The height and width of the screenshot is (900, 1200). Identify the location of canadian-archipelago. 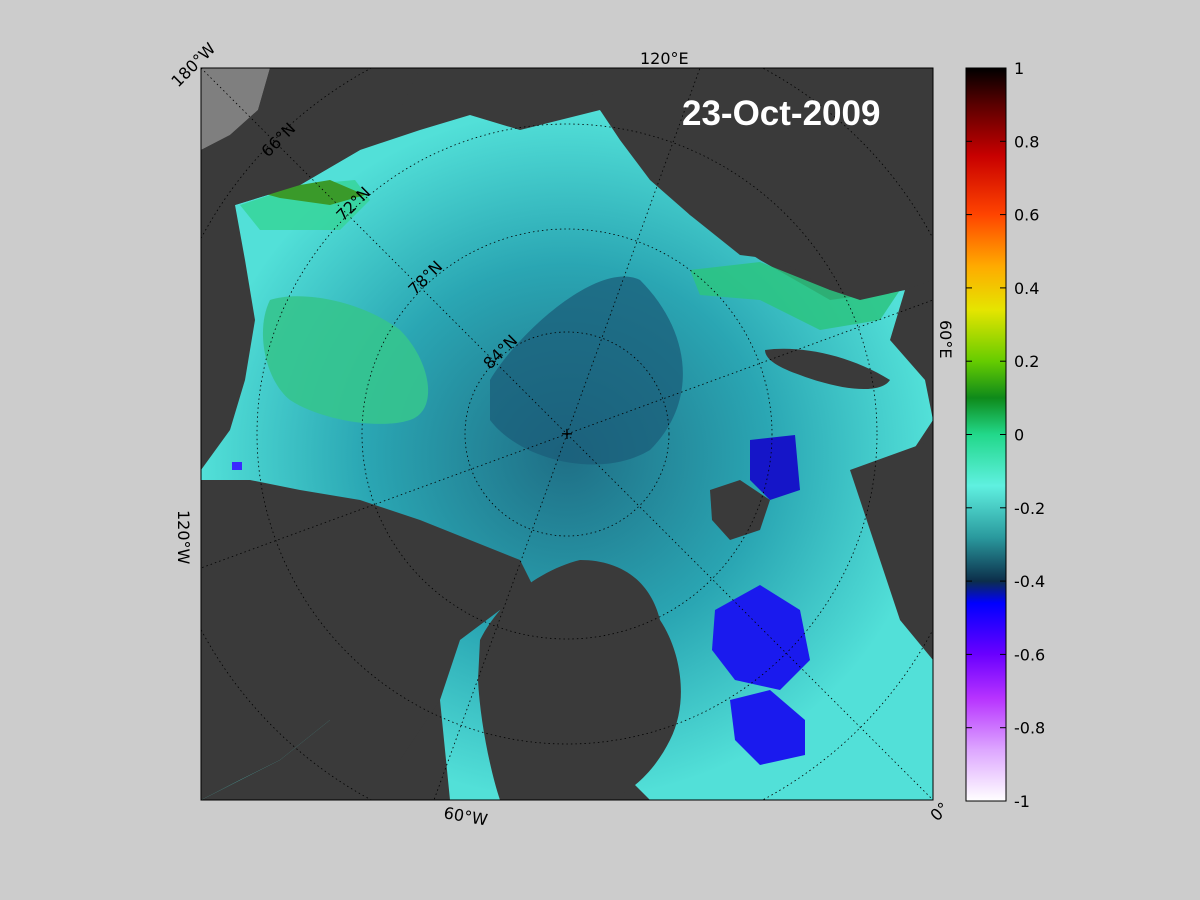
(370, 640).